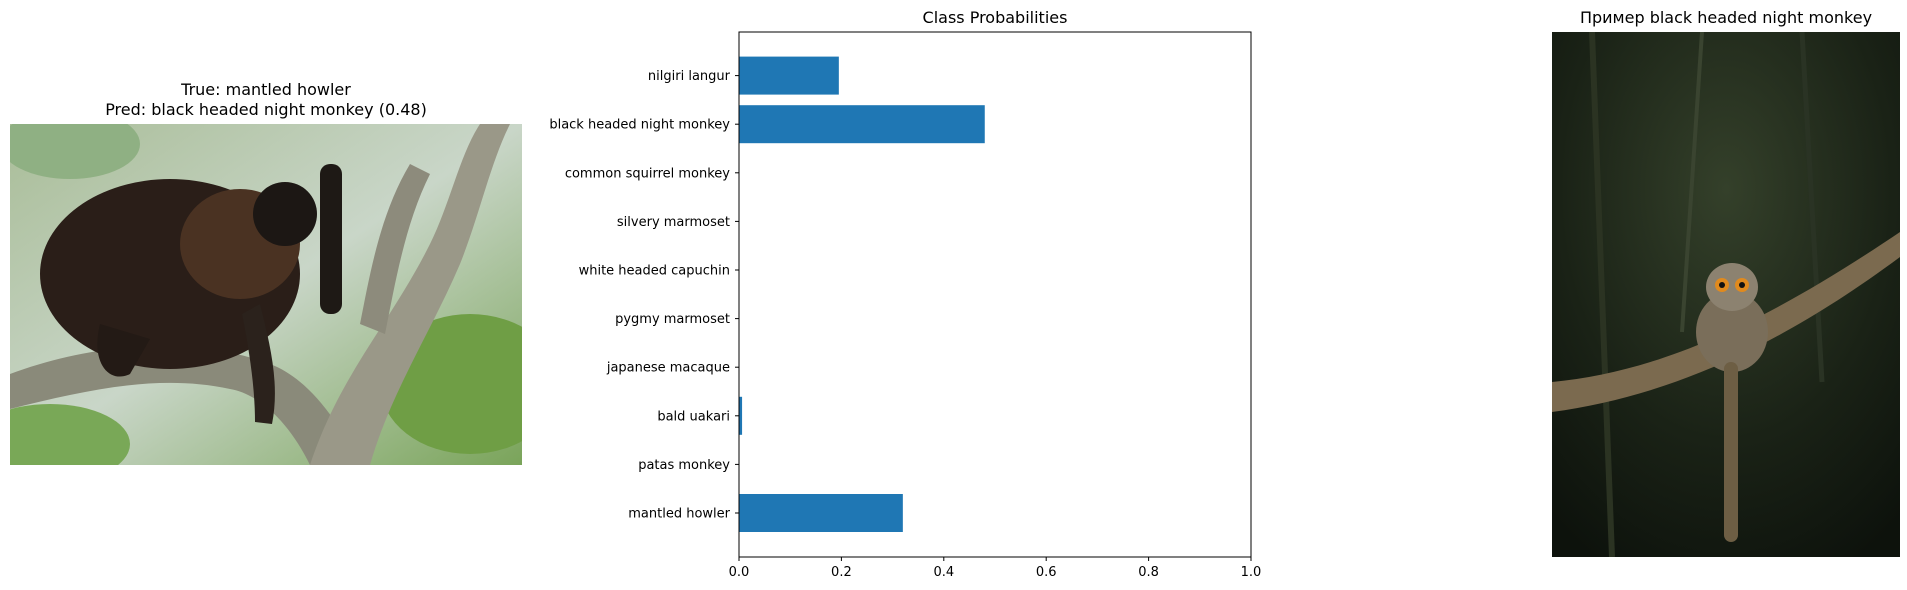 The image size is (1907, 590). What do you see at coordinates (995, 17) in the screenshot?
I see `chart-title: Class Probabilities` at bounding box center [995, 17].